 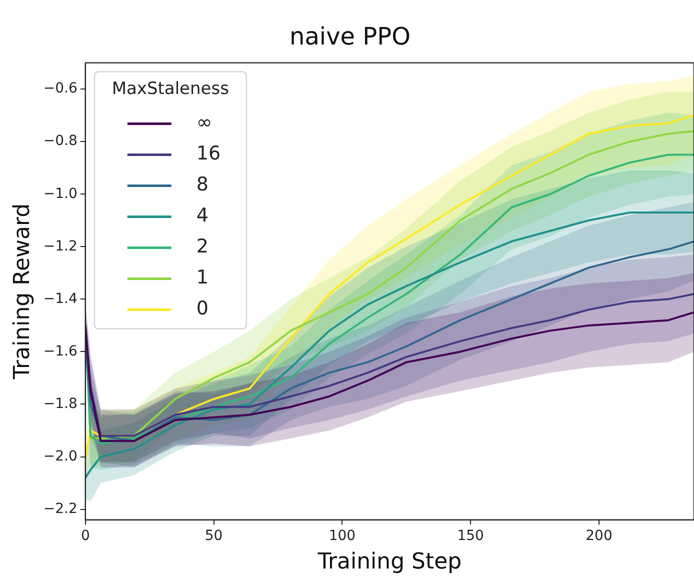 What do you see at coordinates (342, 536) in the screenshot?
I see `x-tick-label: 100` at bounding box center [342, 536].